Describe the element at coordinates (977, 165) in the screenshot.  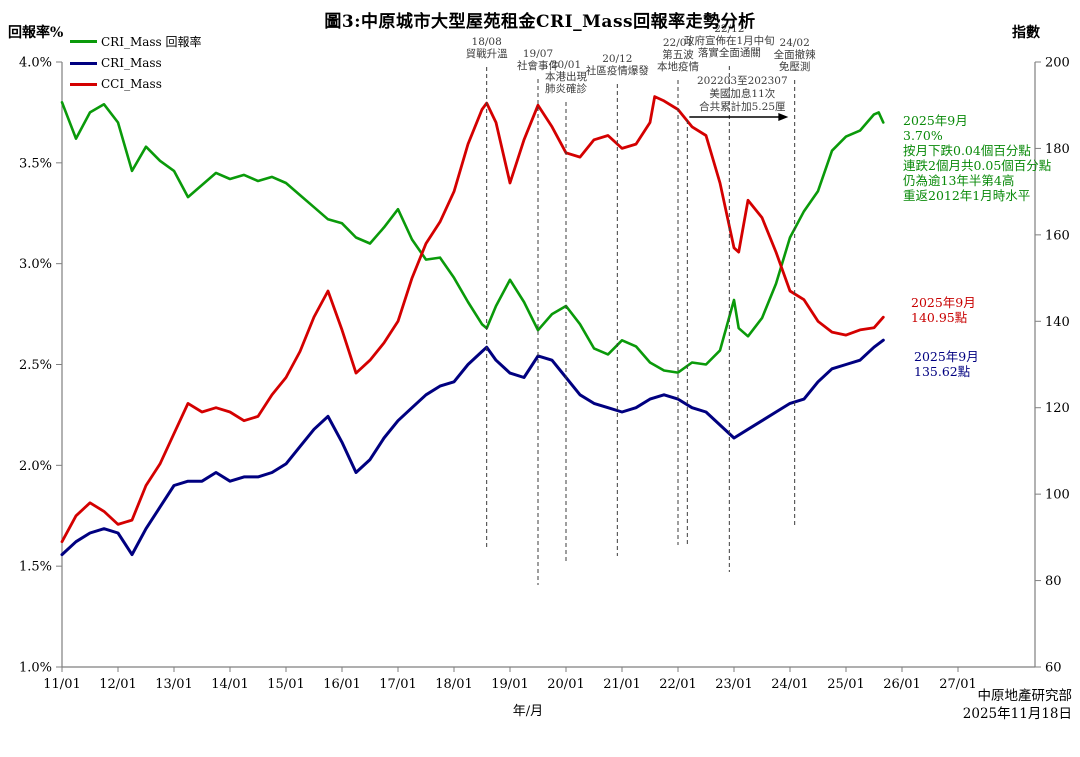
I see `callout-line: 連跌2個月共0.05個百分點` at that location.